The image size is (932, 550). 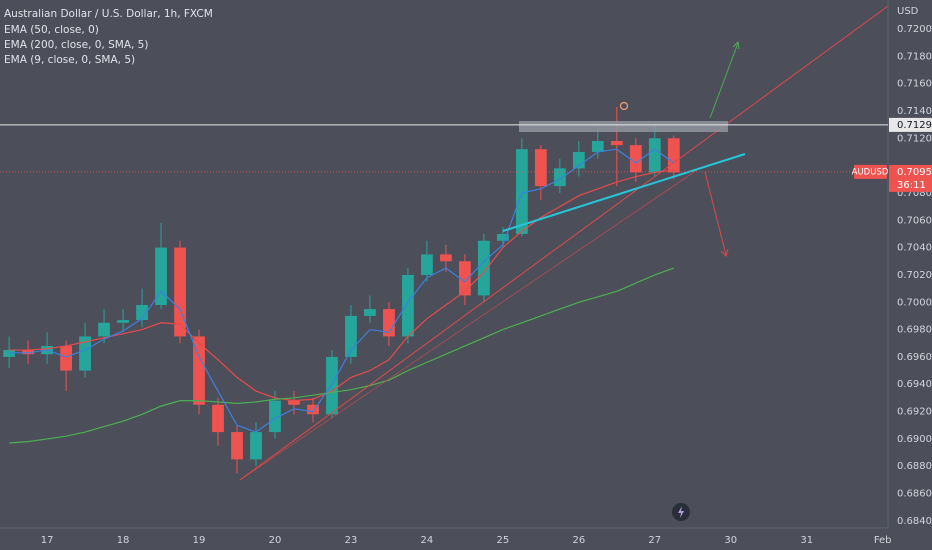 What do you see at coordinates (914, 125) in the screenshot?
I see `level-label: 0.71298` at bounding box center [914, 125].